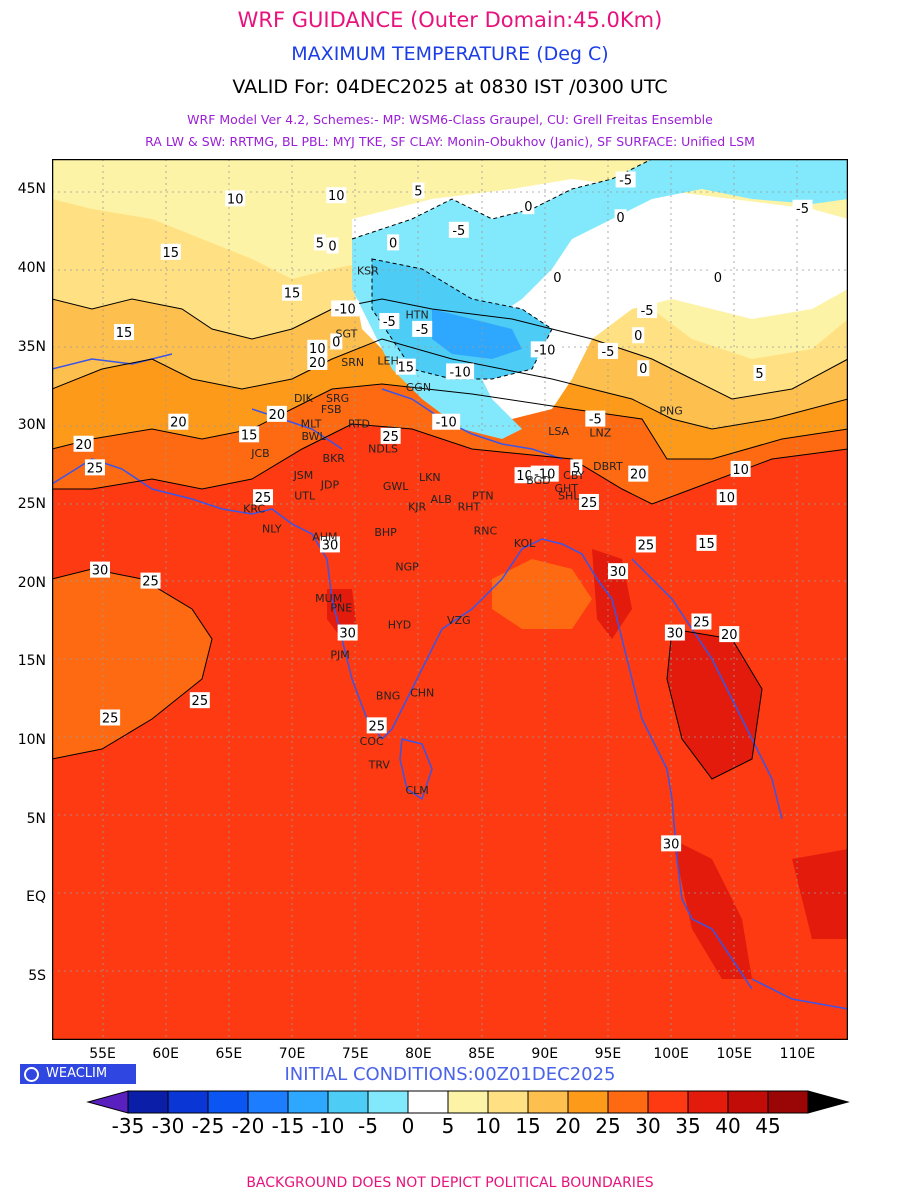 Image resolution: width=900 pixels, height=1200 pixels. I want to click on svg-text: 5, so click(576, 468).